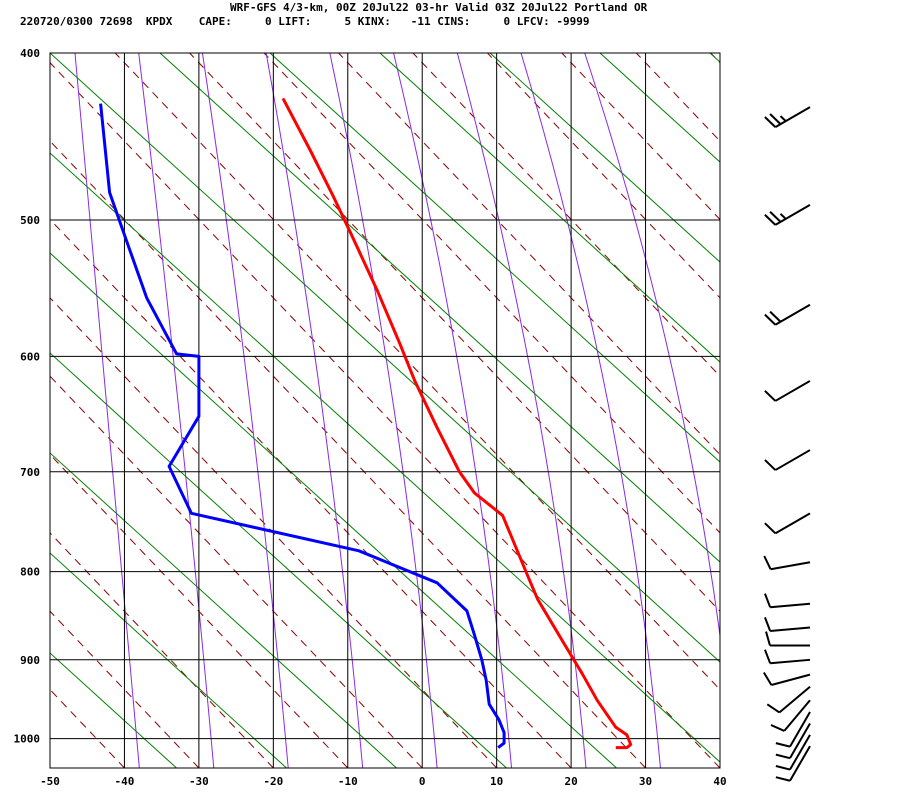  I want to click on y-tick-label: 700, so click(30, 472).